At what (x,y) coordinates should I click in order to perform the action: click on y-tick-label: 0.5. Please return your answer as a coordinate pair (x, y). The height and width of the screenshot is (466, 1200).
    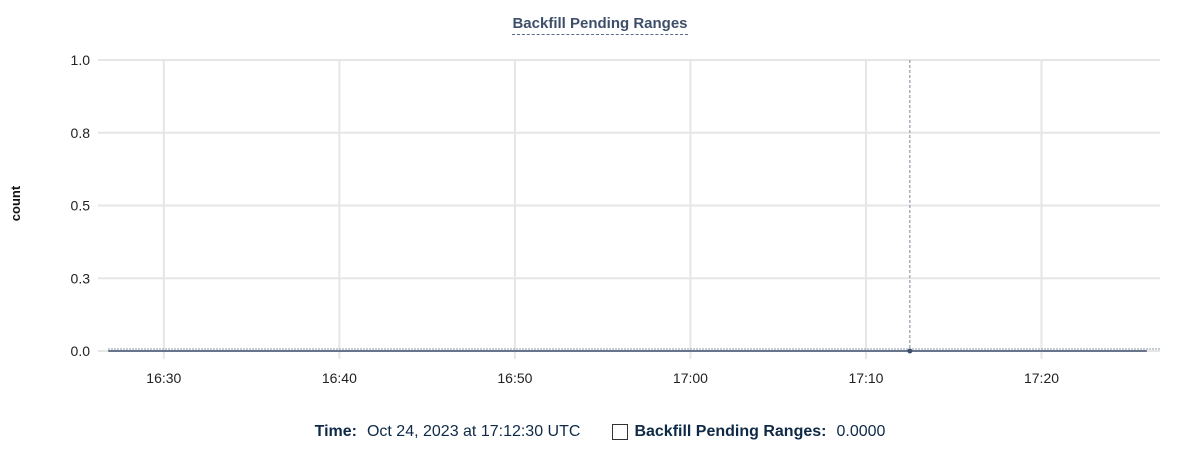
    Looking at the image, I should click on (81, 206).